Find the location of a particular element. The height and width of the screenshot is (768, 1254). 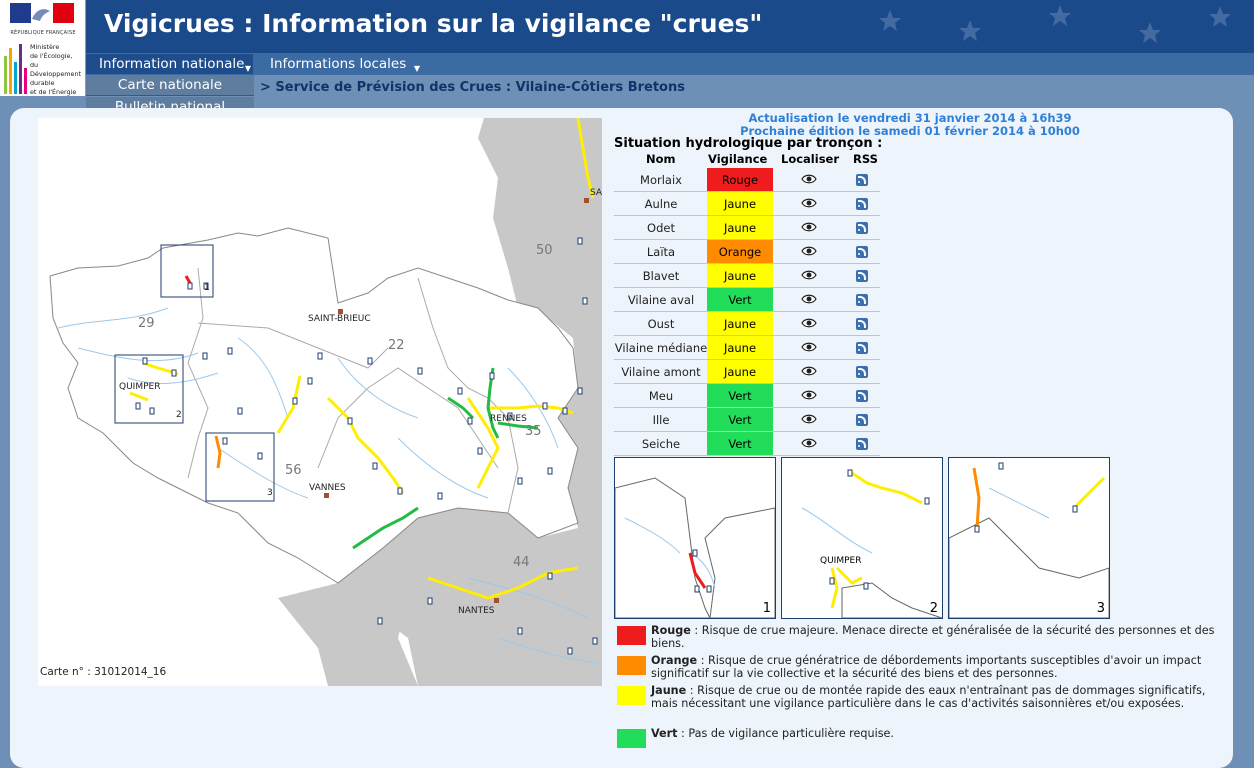

legend-label: Jaune is located at coordinates (669, 690).